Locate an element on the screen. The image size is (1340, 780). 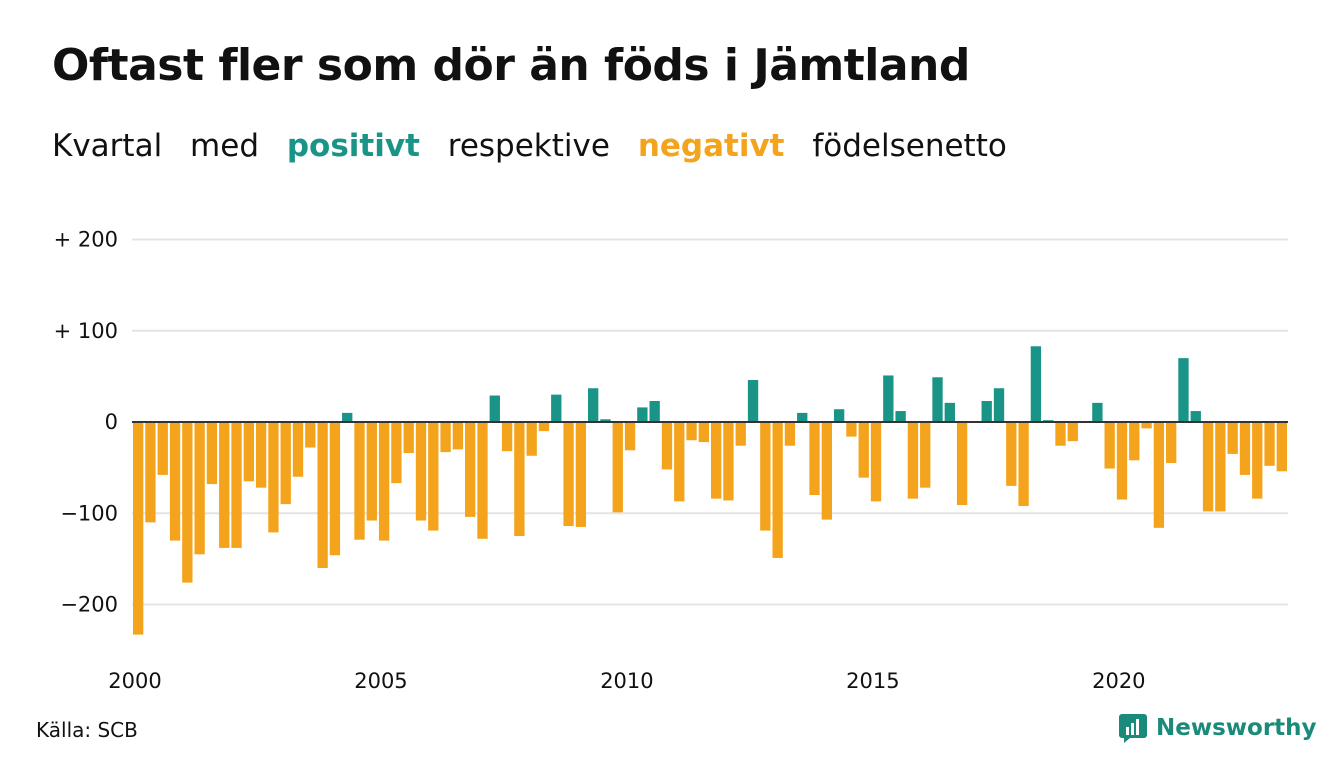
subtitle-word-med: med is located at coordinates (224, 146).